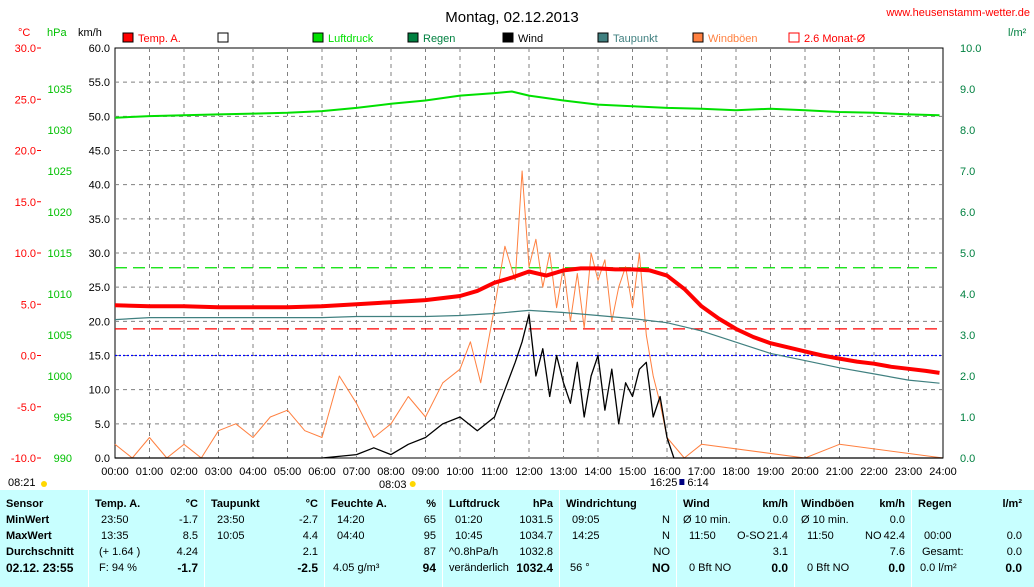 This screenshot has width=1034, height=587. What do you see at coordinates (115, 472) in the screenshot?
I see `x-tick: 00:00` at bounding box center [115, 472].